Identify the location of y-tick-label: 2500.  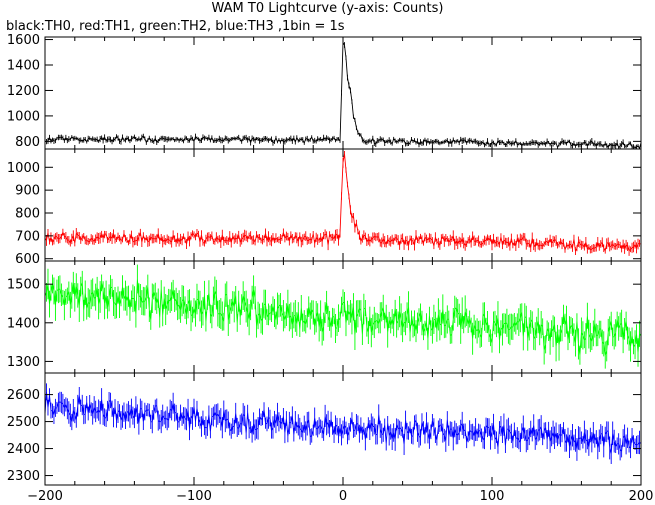
(23, 422).